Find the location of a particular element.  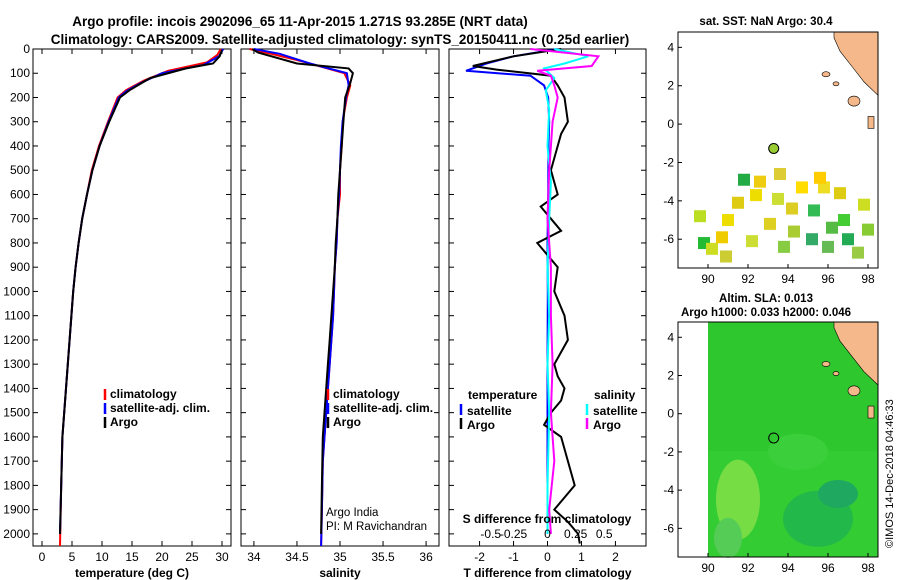

secondary-tick-label: 0 is located at coordinates (547, 534).